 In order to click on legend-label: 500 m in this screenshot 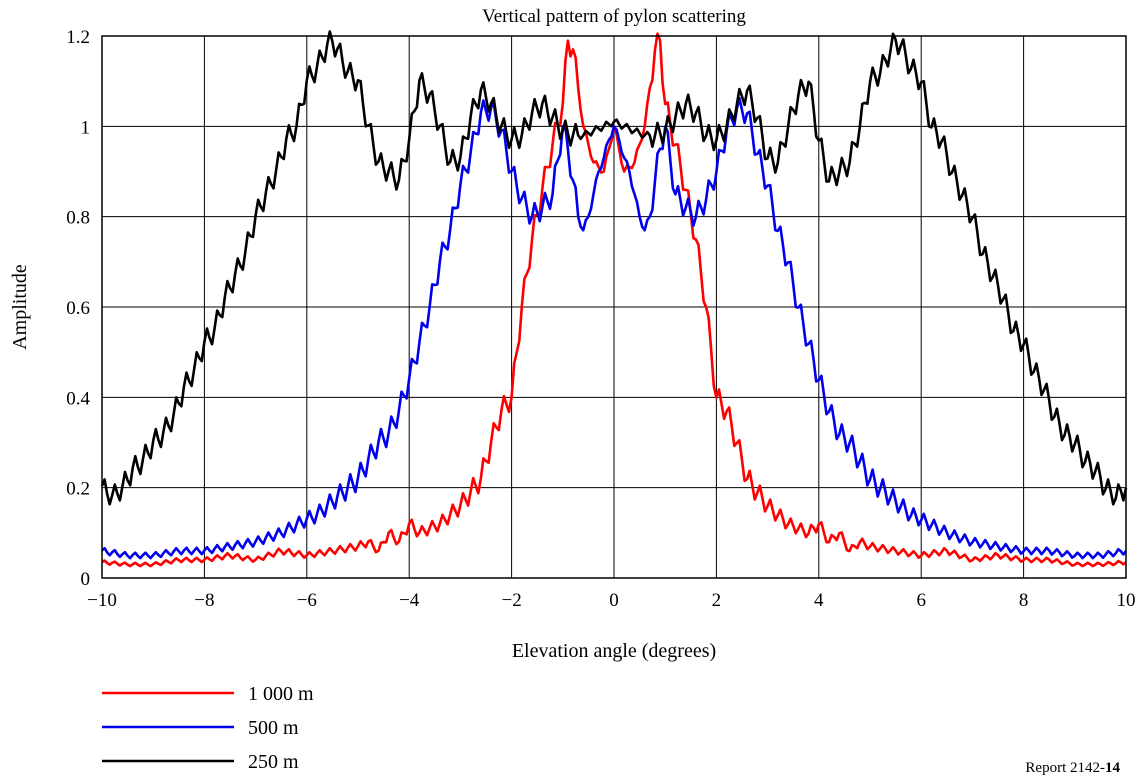, I will do `click(273, 728)`.